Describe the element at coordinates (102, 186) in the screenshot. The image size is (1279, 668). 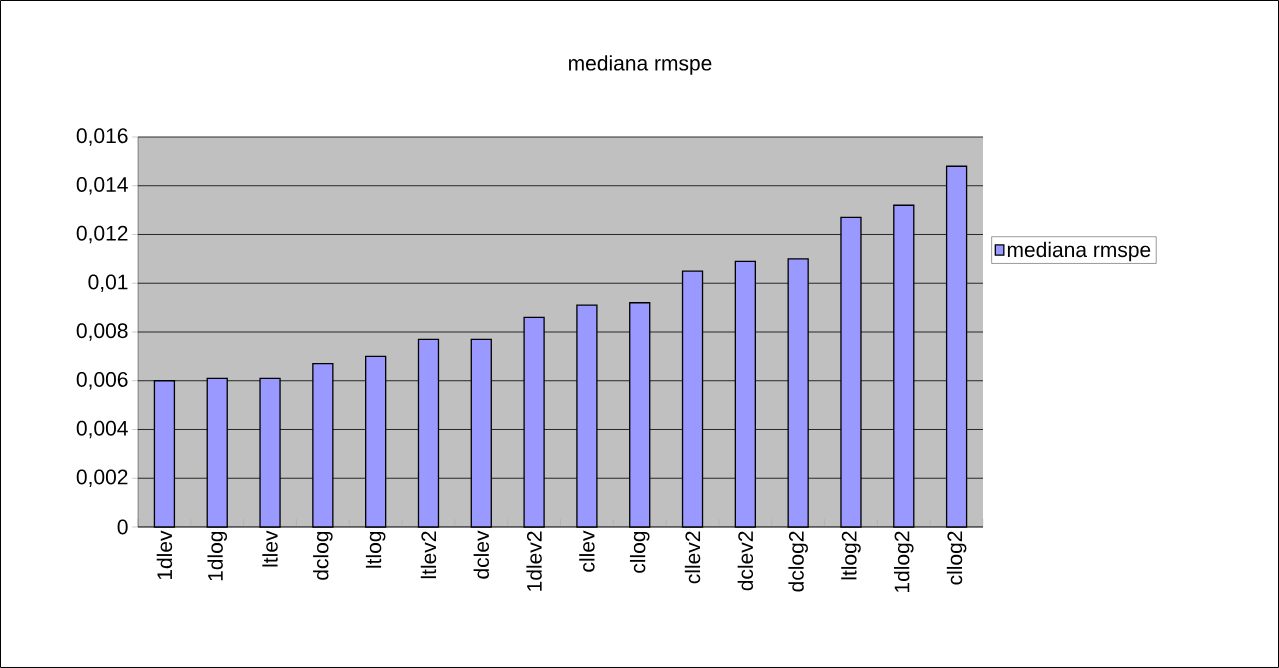
I see `y-tick-label: 0,014` at that location.